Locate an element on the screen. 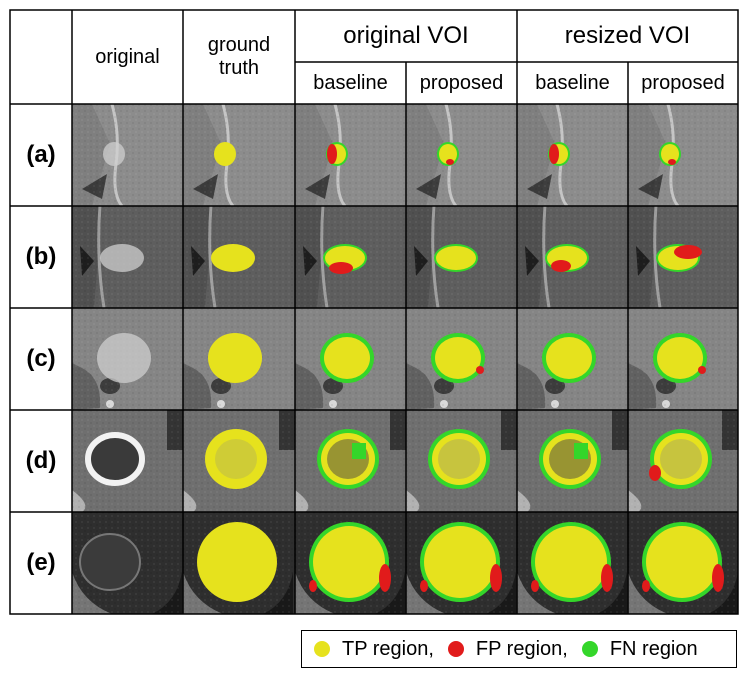  header-ground-truth: ground truth is located at coordinates (239, 56).